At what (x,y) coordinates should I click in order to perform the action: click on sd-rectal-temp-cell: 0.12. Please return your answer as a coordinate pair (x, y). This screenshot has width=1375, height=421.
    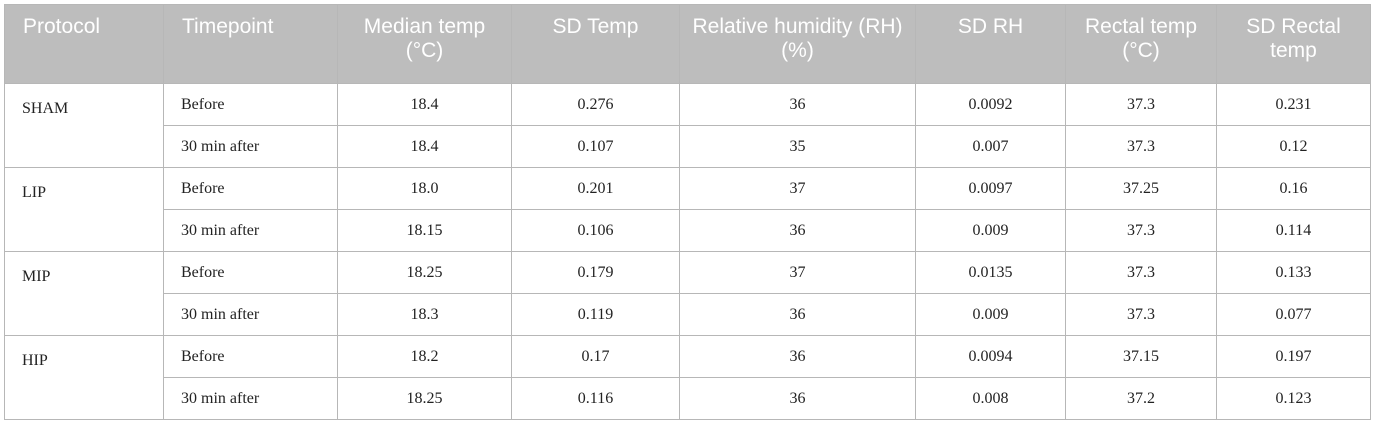
    Looking at the image, I should click on (1293, 146).